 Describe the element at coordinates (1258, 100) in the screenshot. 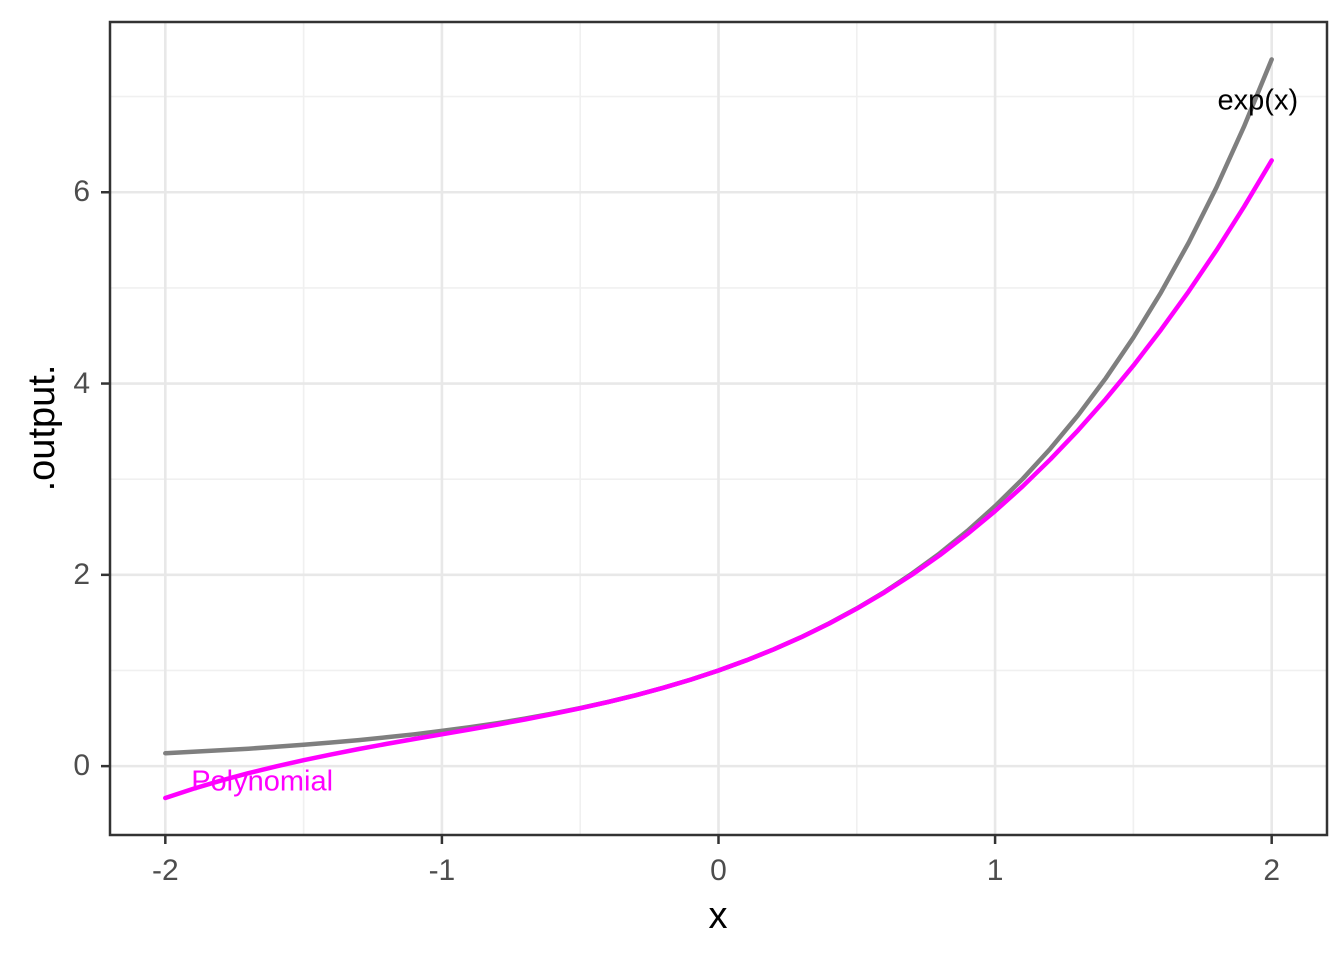

I see `exp-curve-label: exp(x)` at that location.